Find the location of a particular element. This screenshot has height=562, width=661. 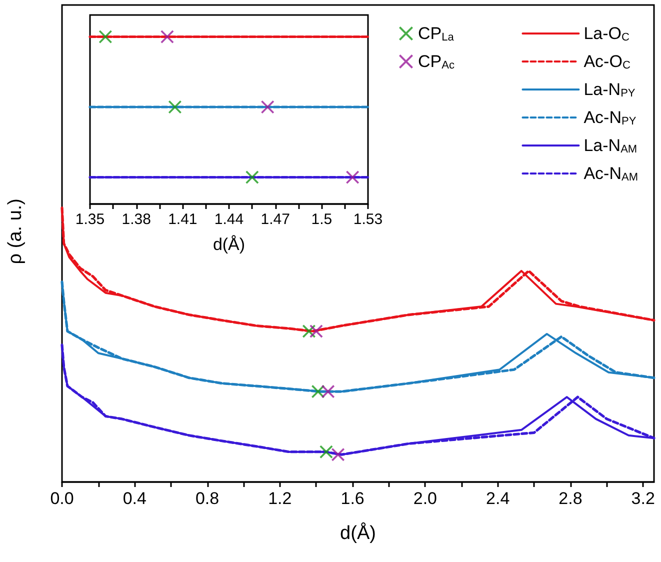

y-axis-title: ρ (a. u.) is located at coordinates (15, 231).